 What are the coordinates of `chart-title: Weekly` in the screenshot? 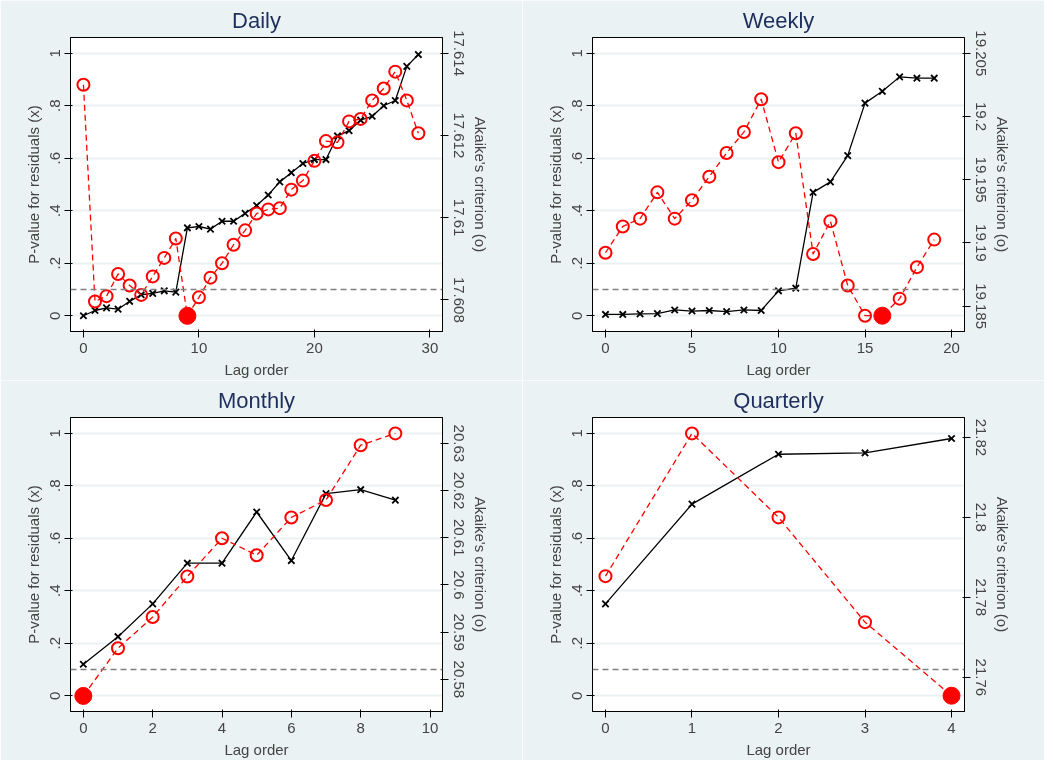 It's located at (778, 20).